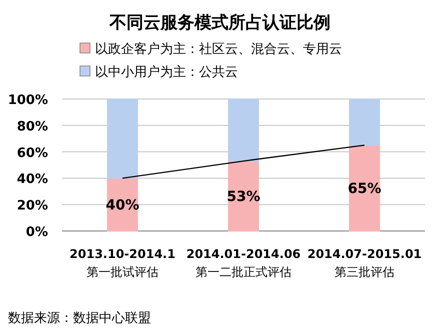 Image resolution: width=440 pixels, height=332 pixels. Describe the element at coordinates (28, 100) in the screenshot. I see `y-tick-label: 100%` at that location.